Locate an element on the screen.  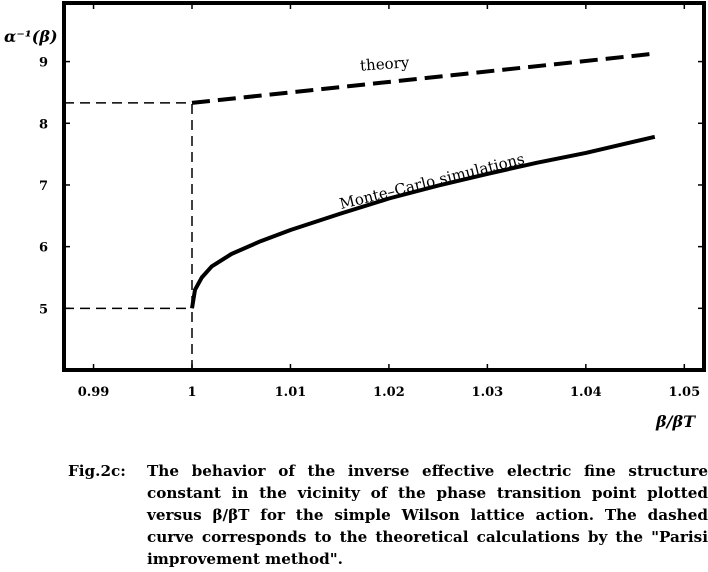
guide-lines is located at coordinates (128, 236).